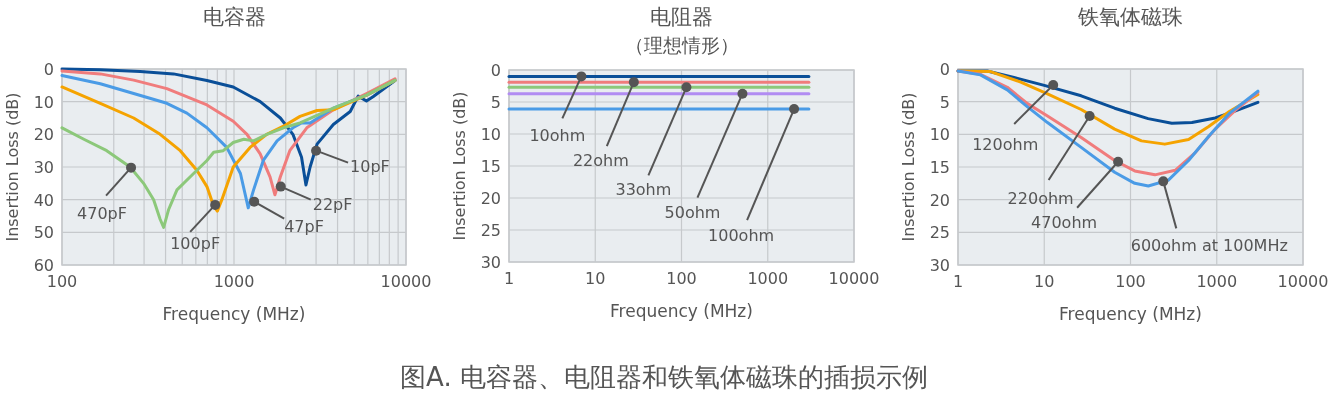 The image size is (1329, 394). What do you see at coordinates (304, 226) in the screenshot?
I see `annotation: 47pF` at bounding box center [304, 226].